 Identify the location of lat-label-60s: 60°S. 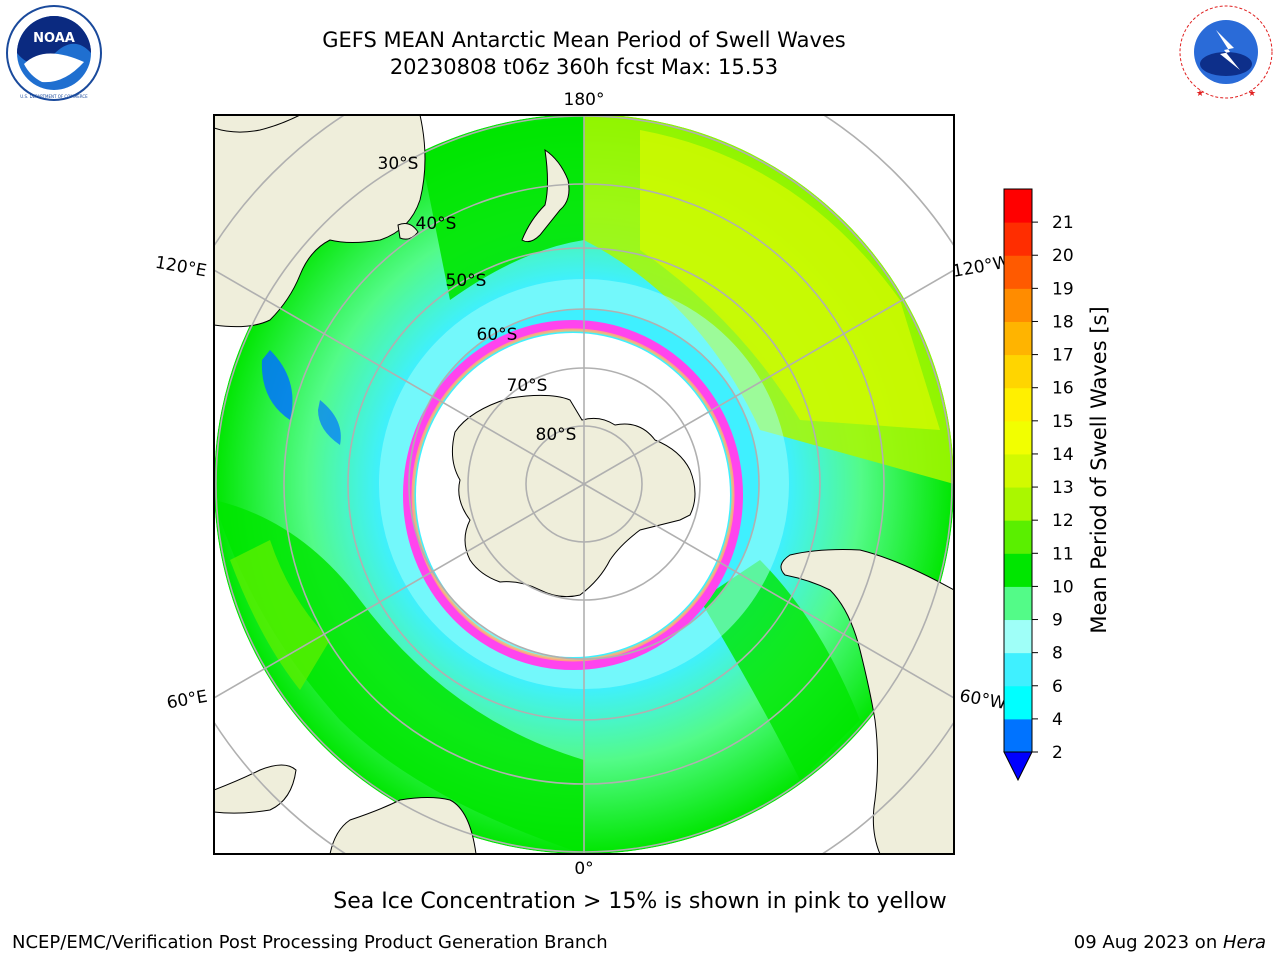
(497, 335).